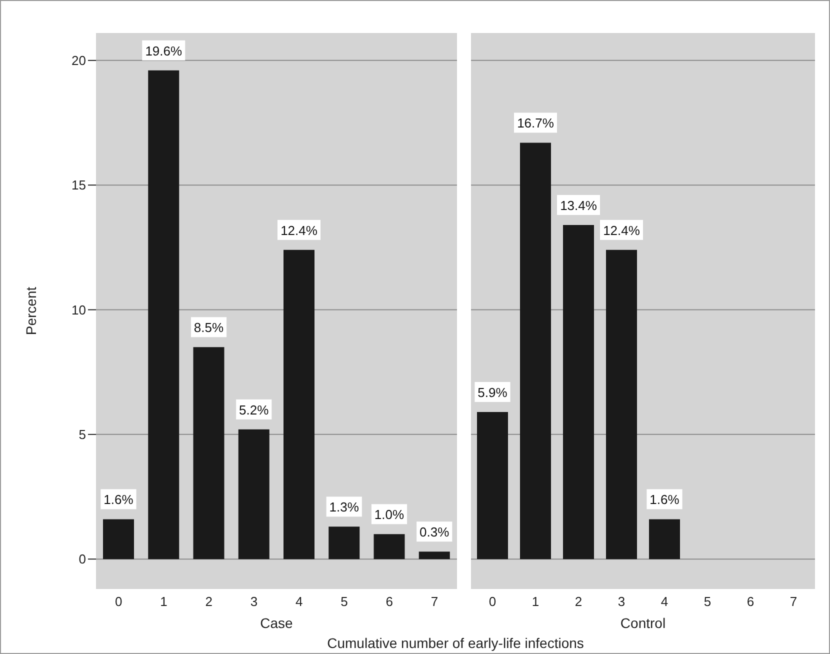  Describe the element at coordinates (79, 60) in the screenshot. I see `y-tick-label: 20` at that location.